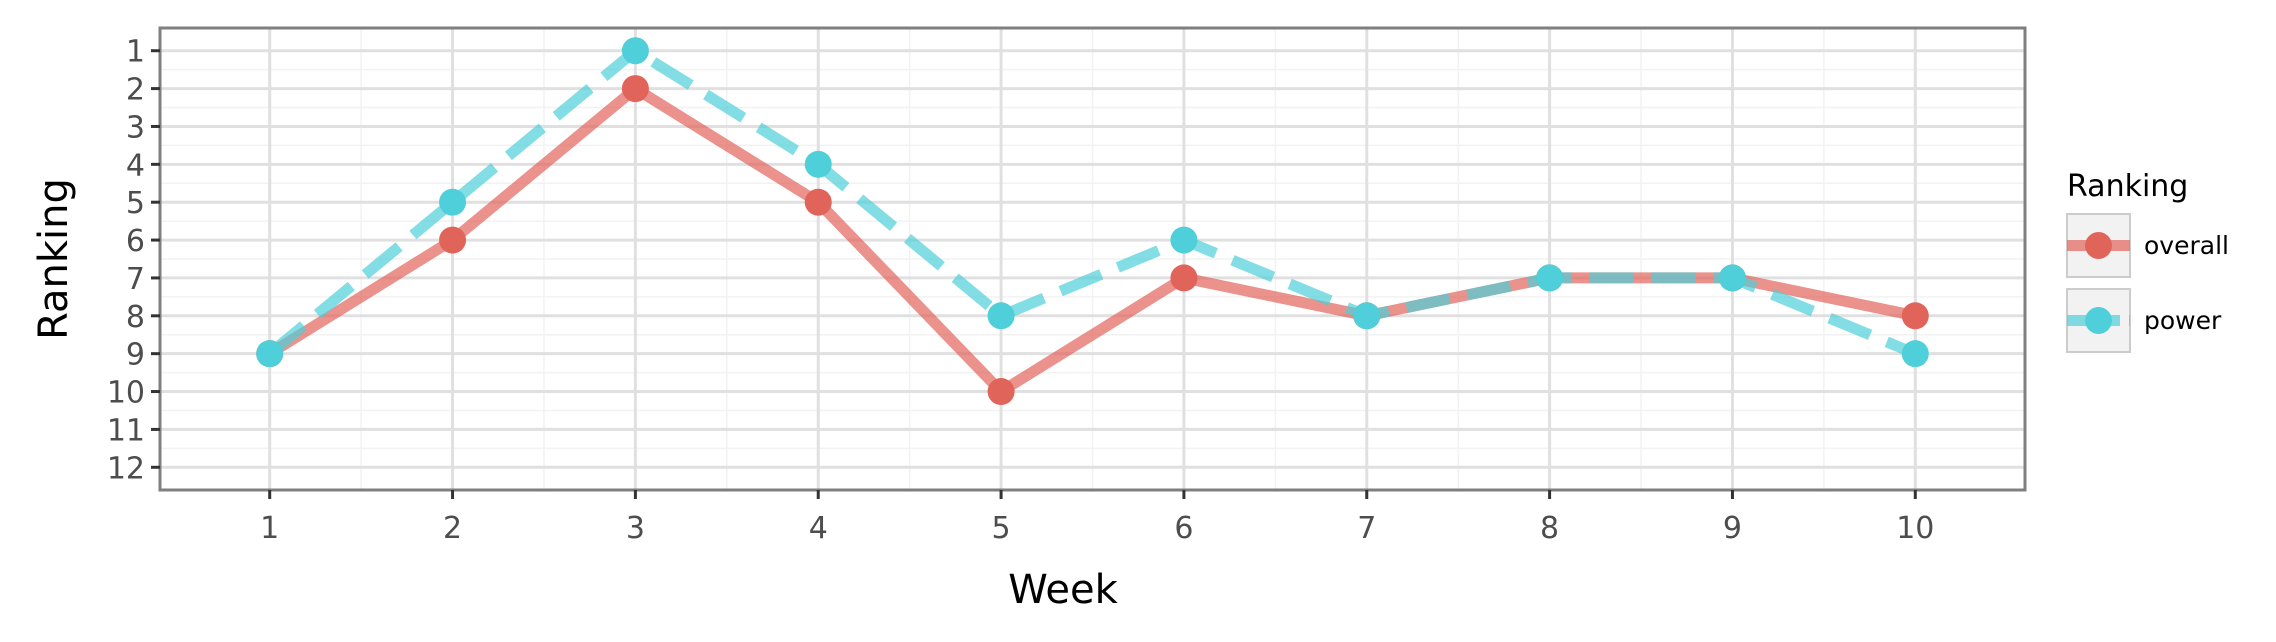  I want to click on y-tick-label: 7, so click(135, 279).